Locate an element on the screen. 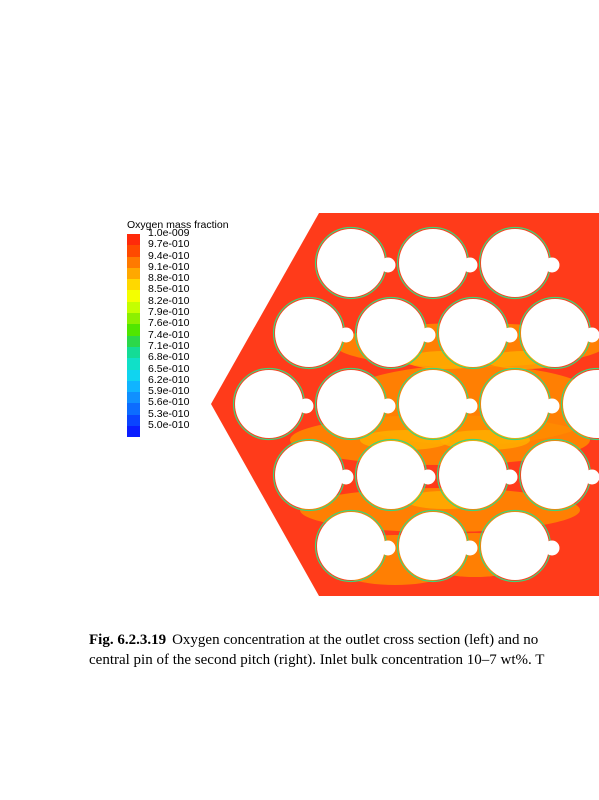 This screenshot has height=800, width=599. legend-label: 7.9e-010 is located at coordinates (169, 312).